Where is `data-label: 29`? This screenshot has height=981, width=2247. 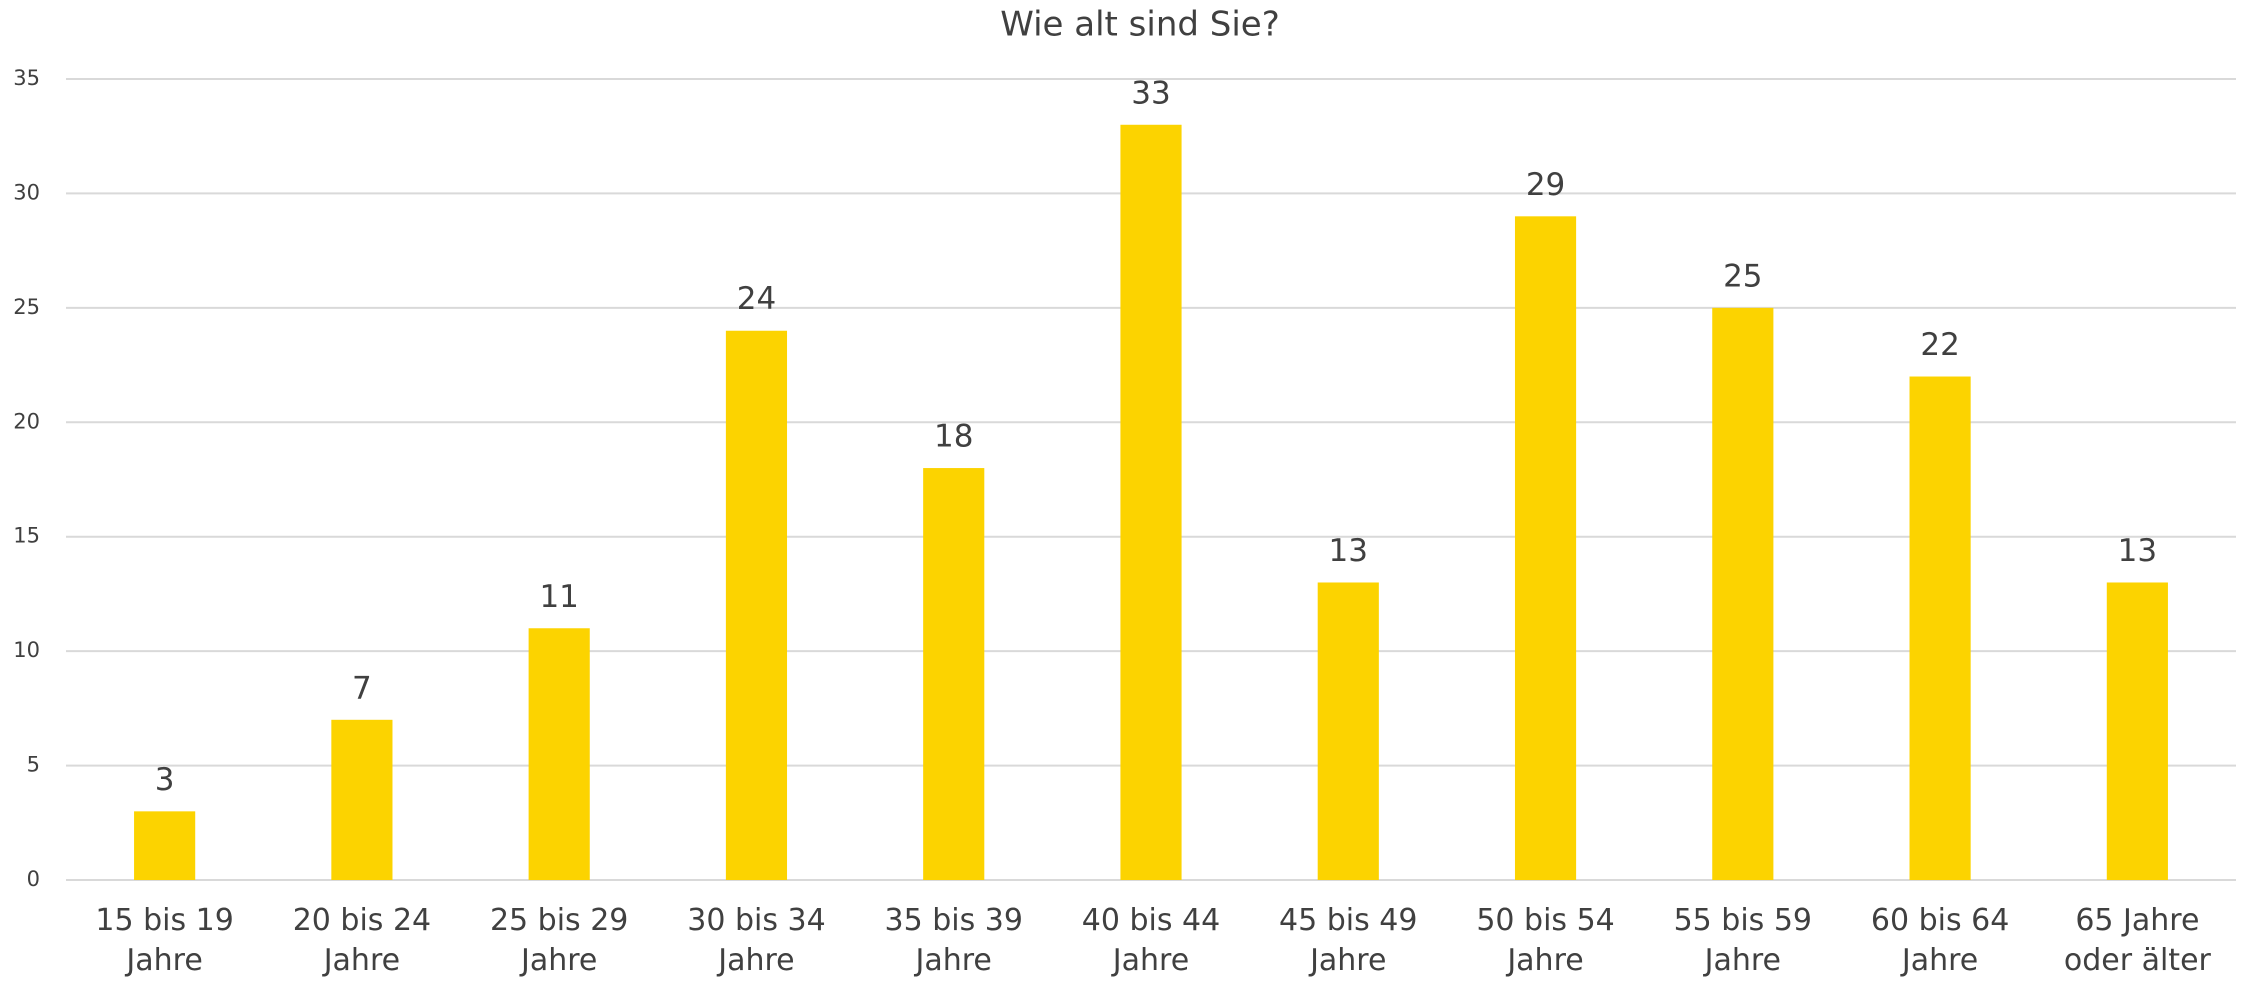 data-label: 29 is located at coordinates (1545, 185).